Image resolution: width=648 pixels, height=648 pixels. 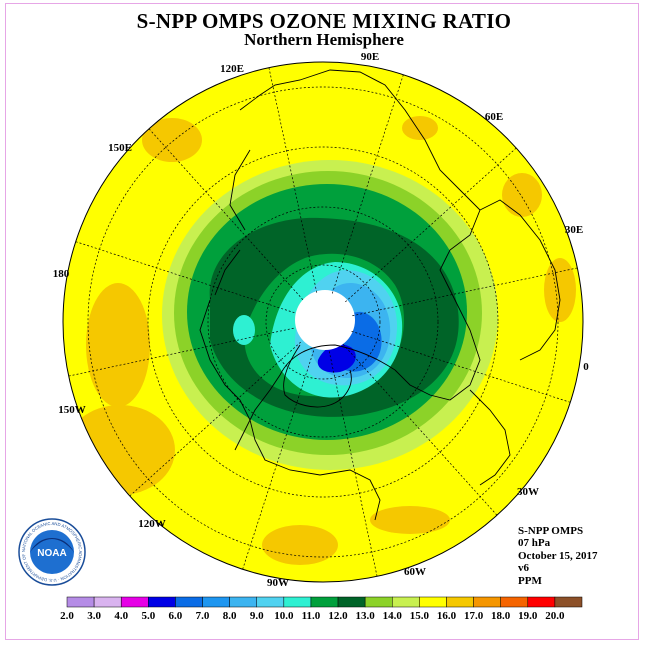 What do you see at coordinates (152, 524) in the screenshot?
I see `lon-label-120w: 120W` at bounding box center [152, 524].